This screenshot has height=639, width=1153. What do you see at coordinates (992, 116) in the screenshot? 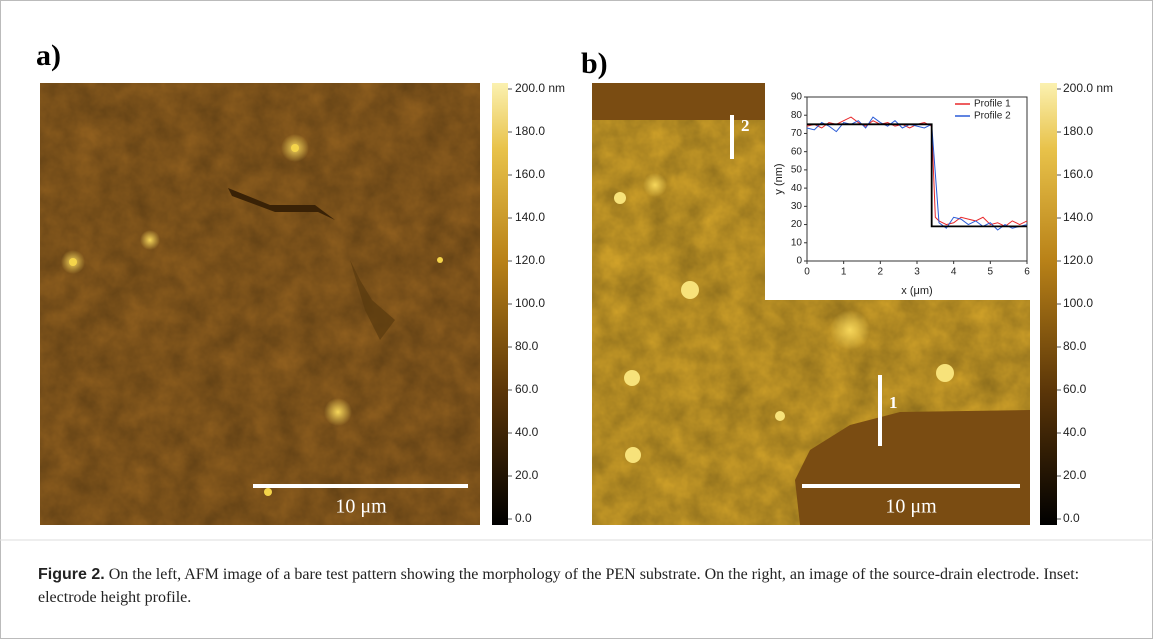
I see `legend-label: Profile 2` at bounding box center [992, 116].